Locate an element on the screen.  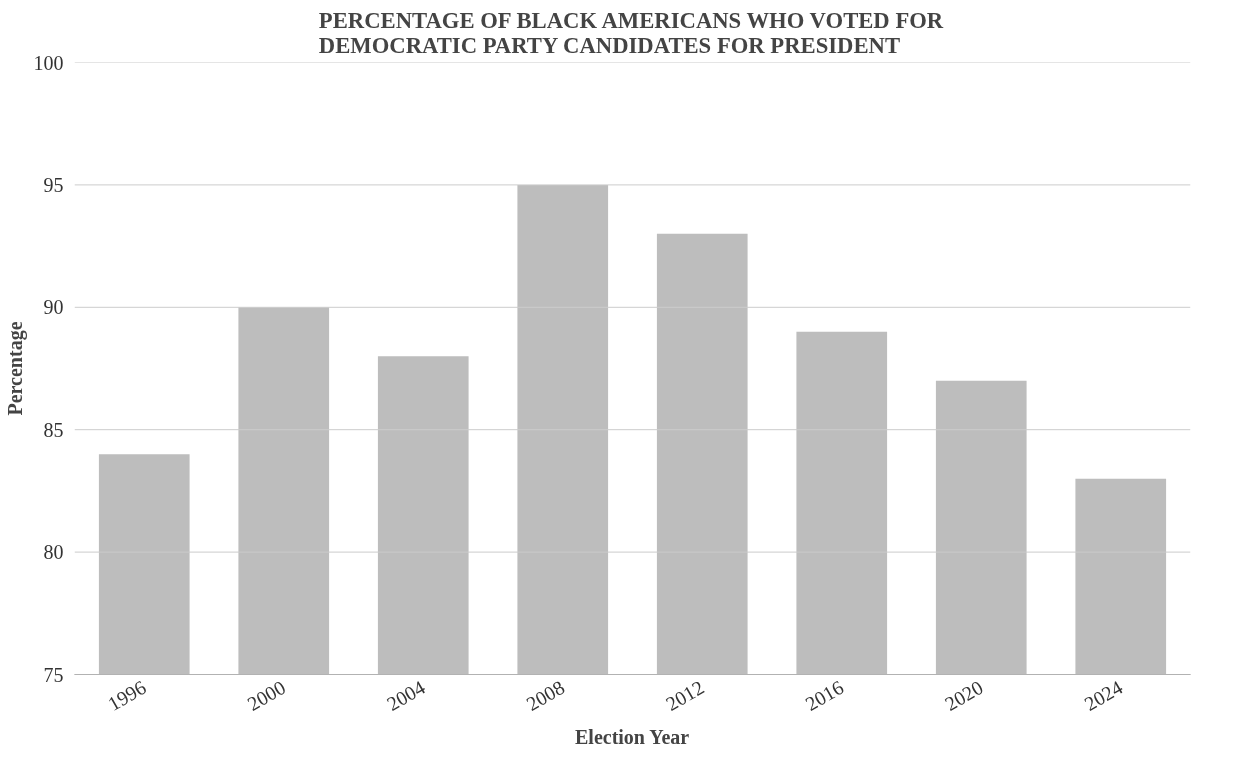
y-tick-label: 75 is located at coordinates (53, 674).